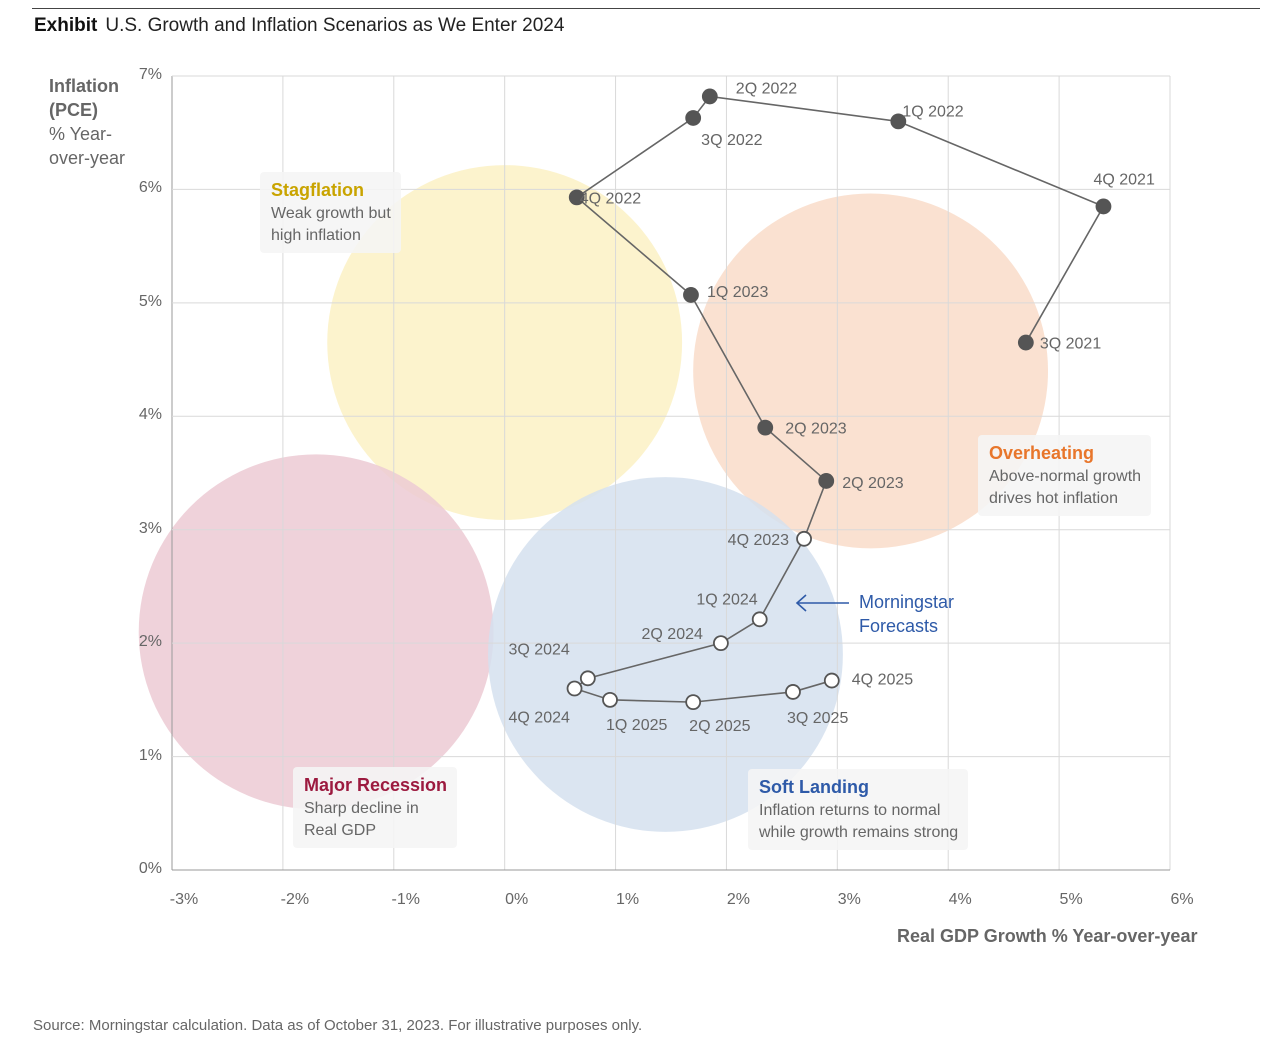  Describe the element at coordinates (361, 808) in the screenshot. I see `major-recession-desc-line1: Sharp decline in` at that location.